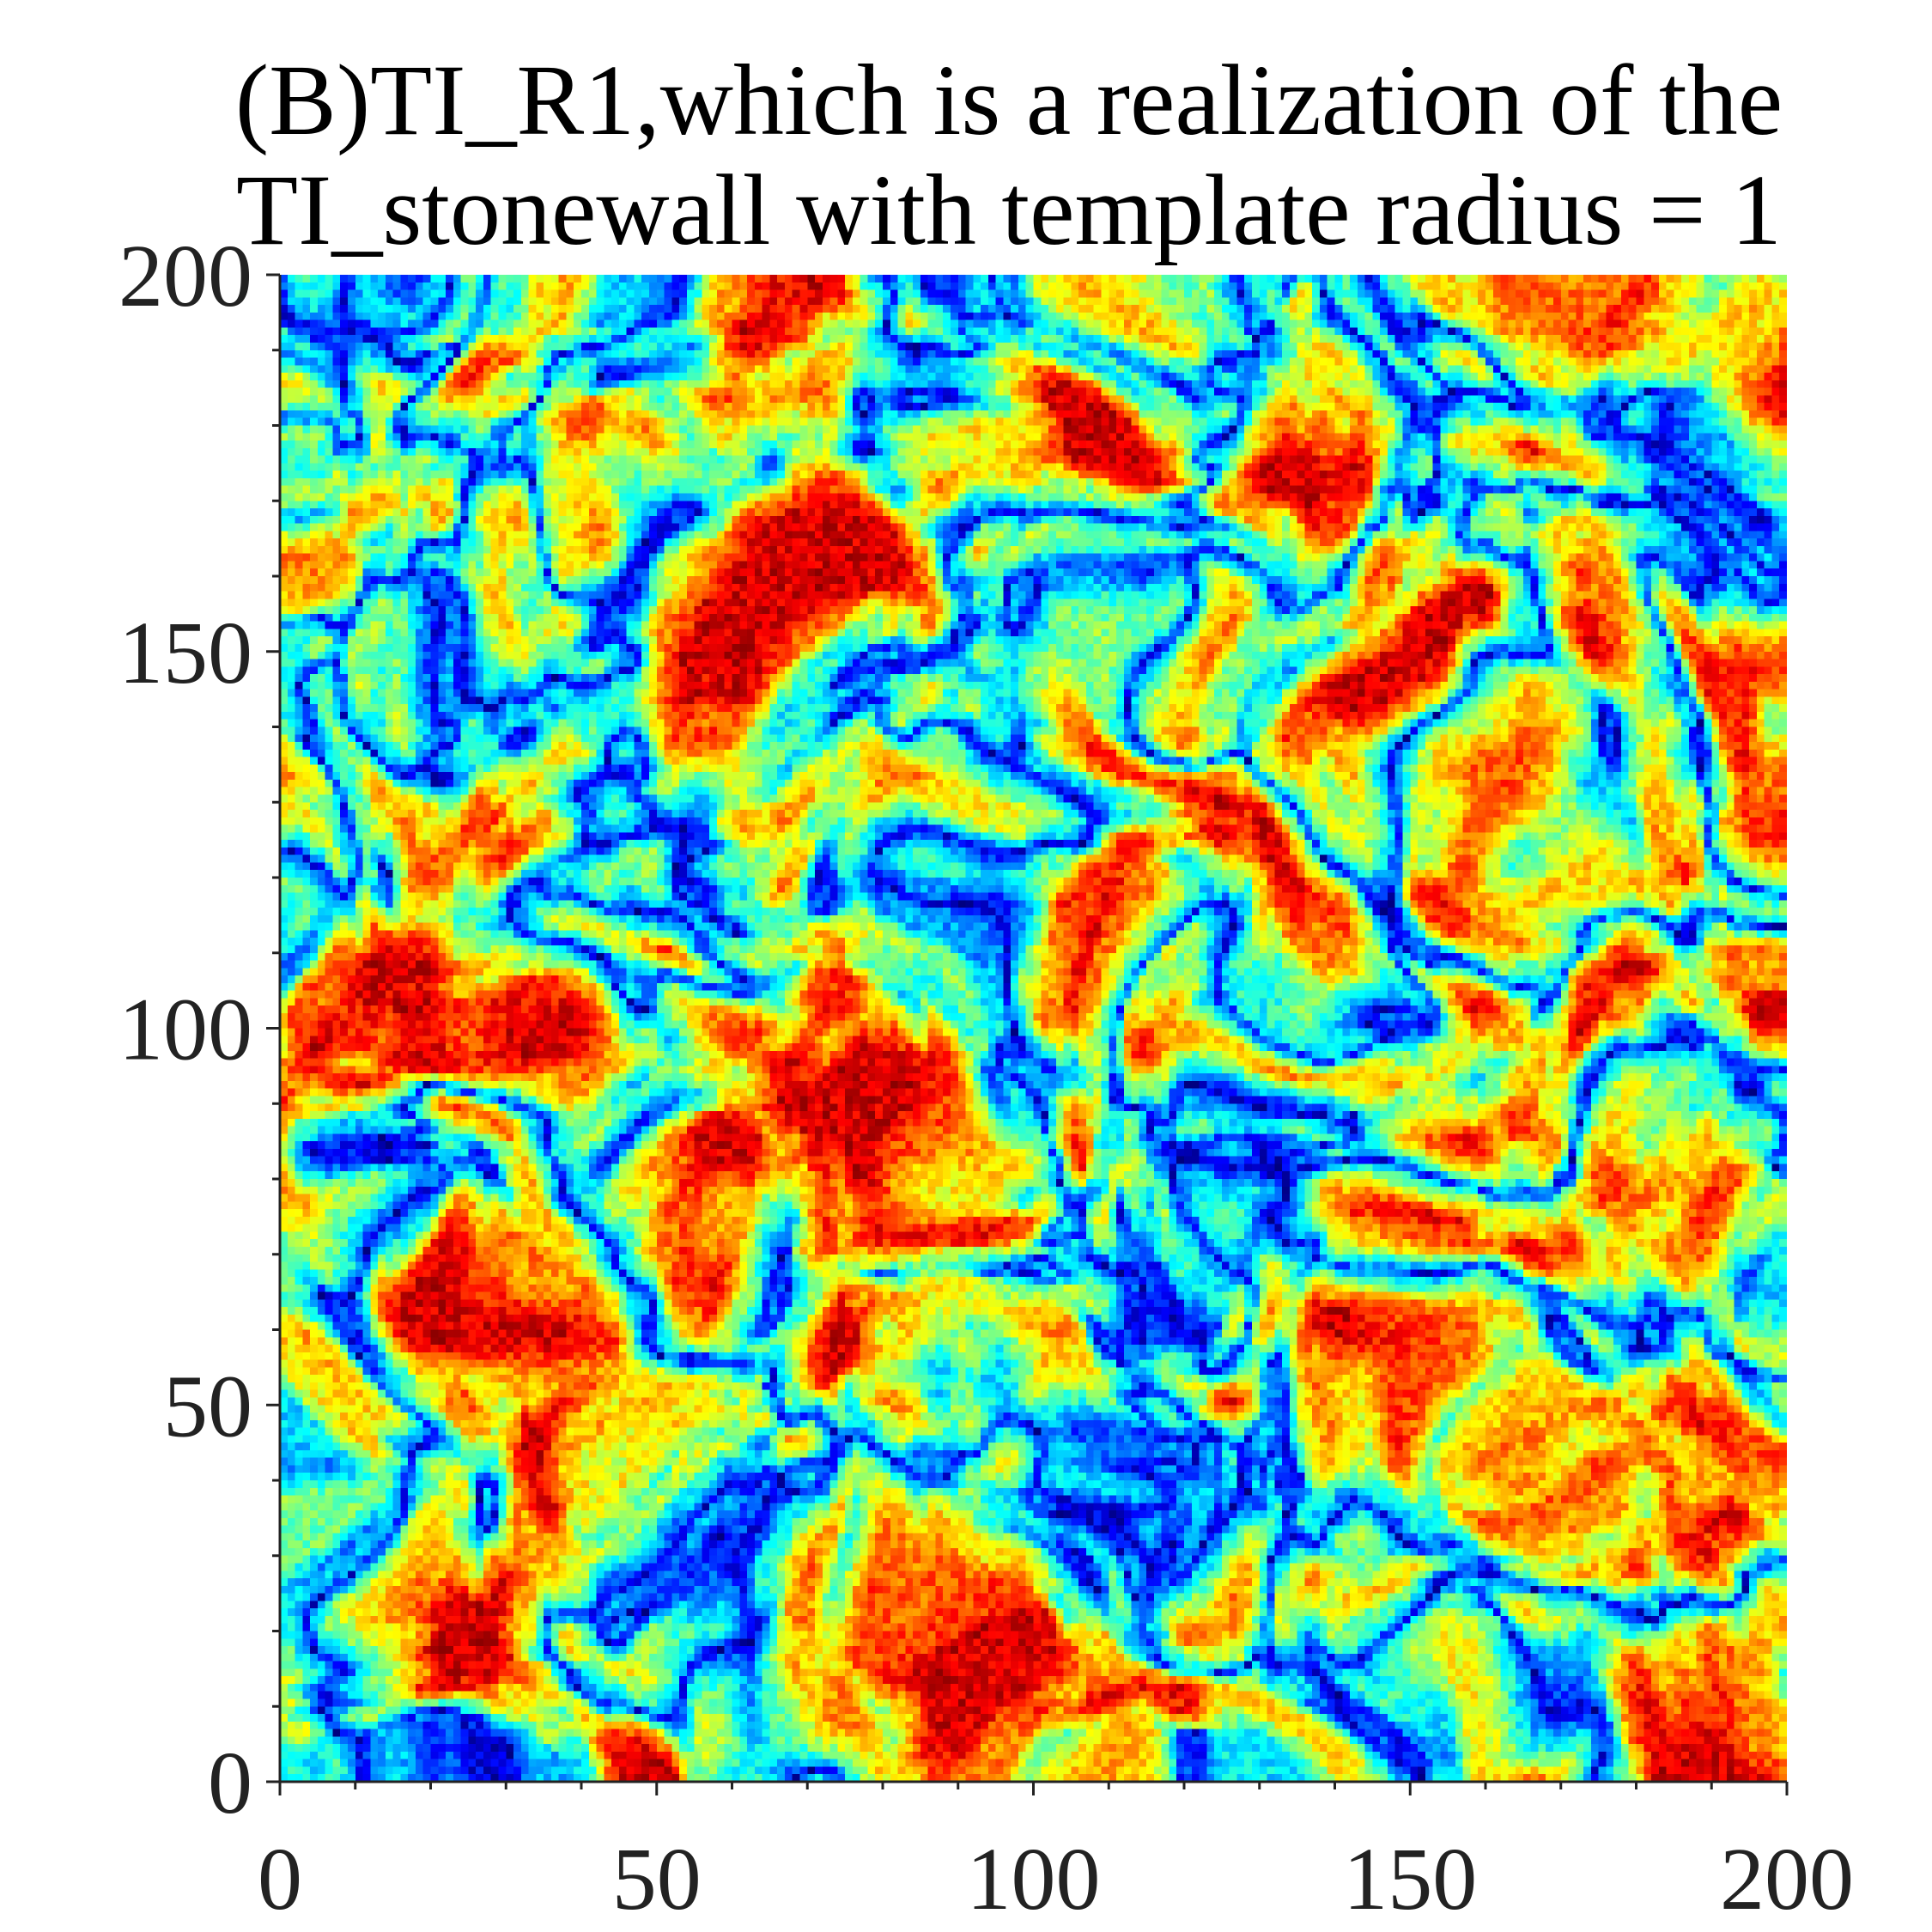  Describe the element at coordinates (185, 653) in the screenshot. I see `y-tick-label: 150` at that location.